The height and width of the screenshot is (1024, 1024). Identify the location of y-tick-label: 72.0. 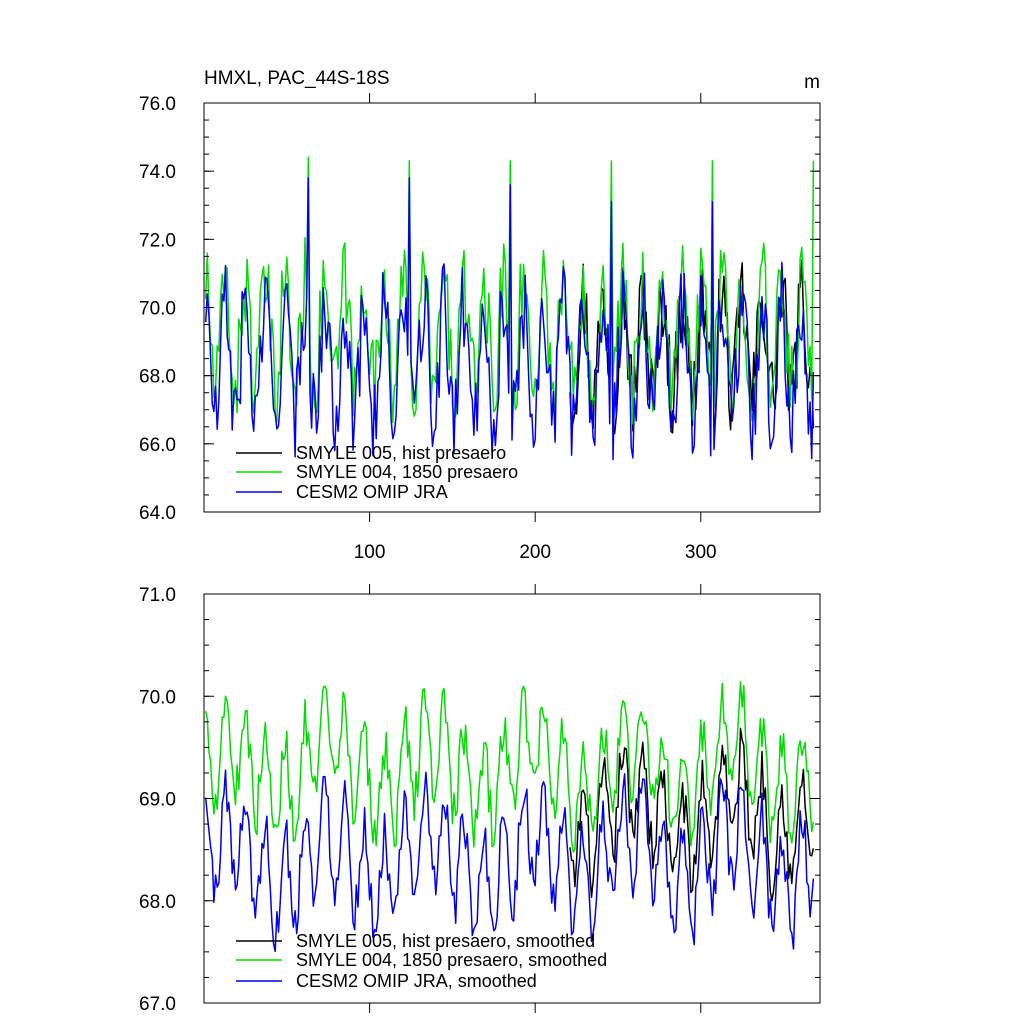
(157, 240).